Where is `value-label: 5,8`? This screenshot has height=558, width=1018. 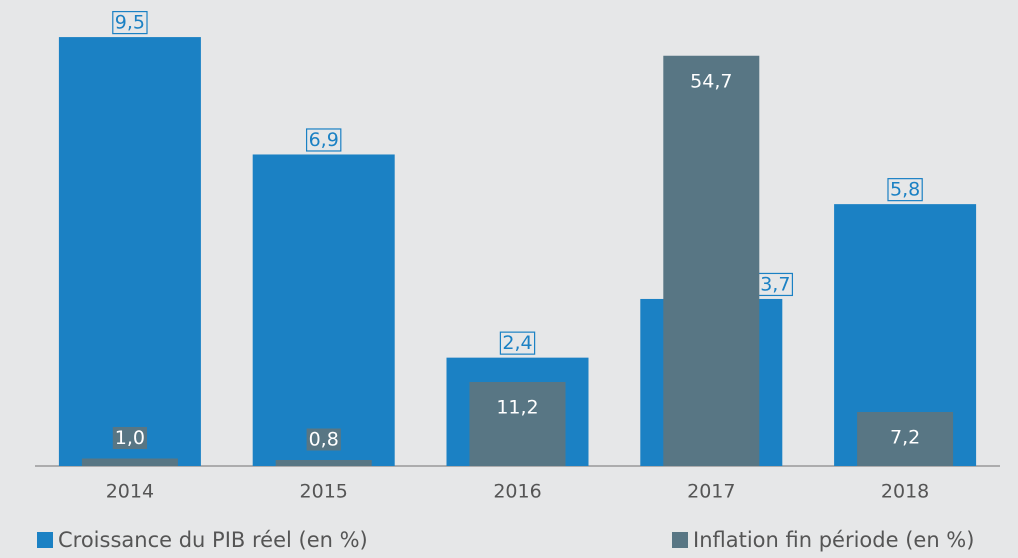
value-label: 5,8 is located at coordinates (905, 190).